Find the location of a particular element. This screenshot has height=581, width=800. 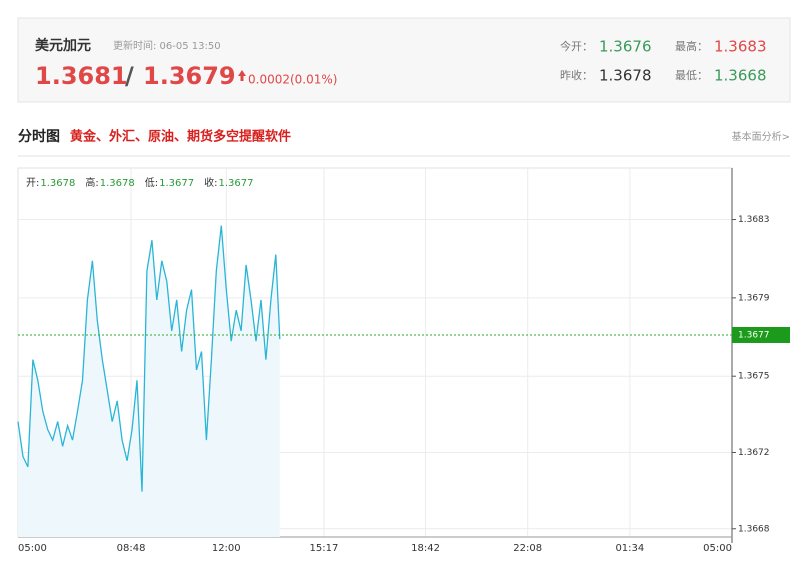

current-price-box is located at coordinates (761, 334).